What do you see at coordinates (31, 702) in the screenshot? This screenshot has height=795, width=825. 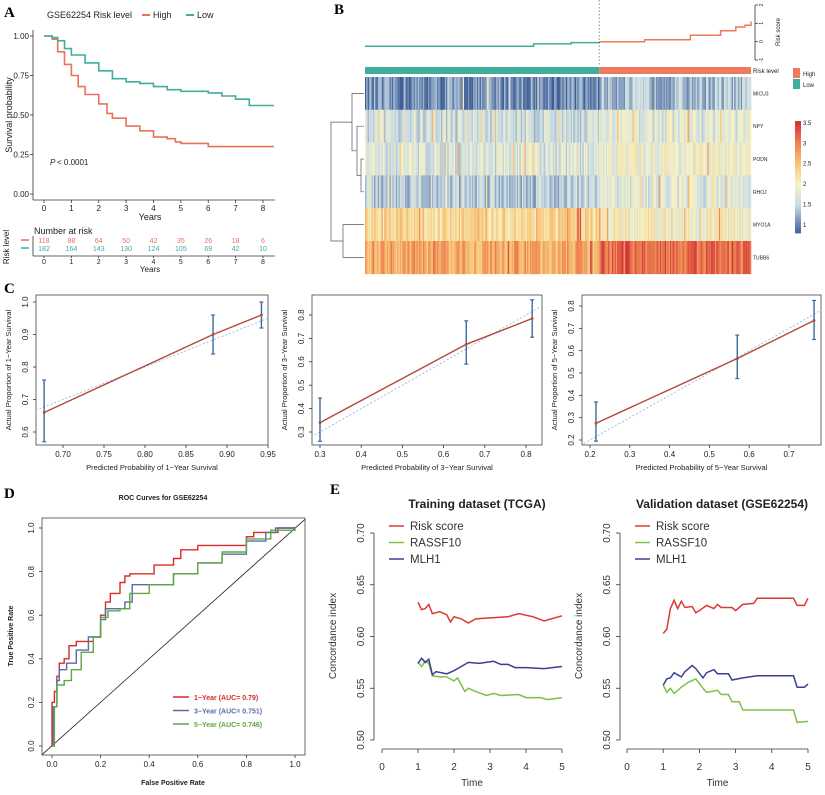 I see `y-tick-label: 0.2` at bounding box center [31, 702].